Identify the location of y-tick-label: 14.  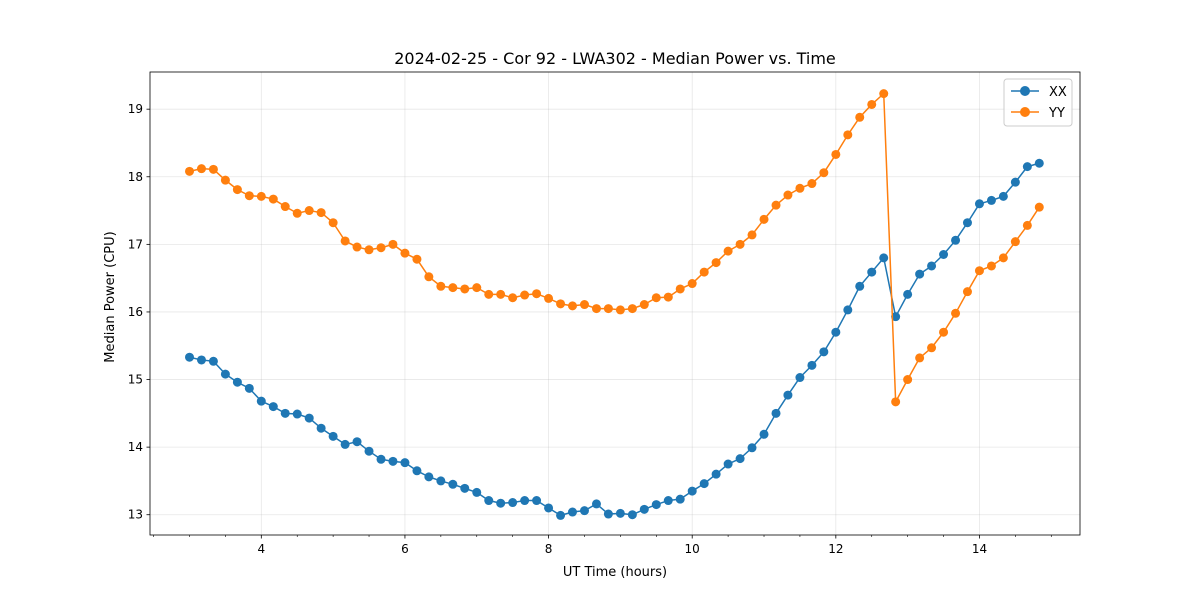
(135, 447).